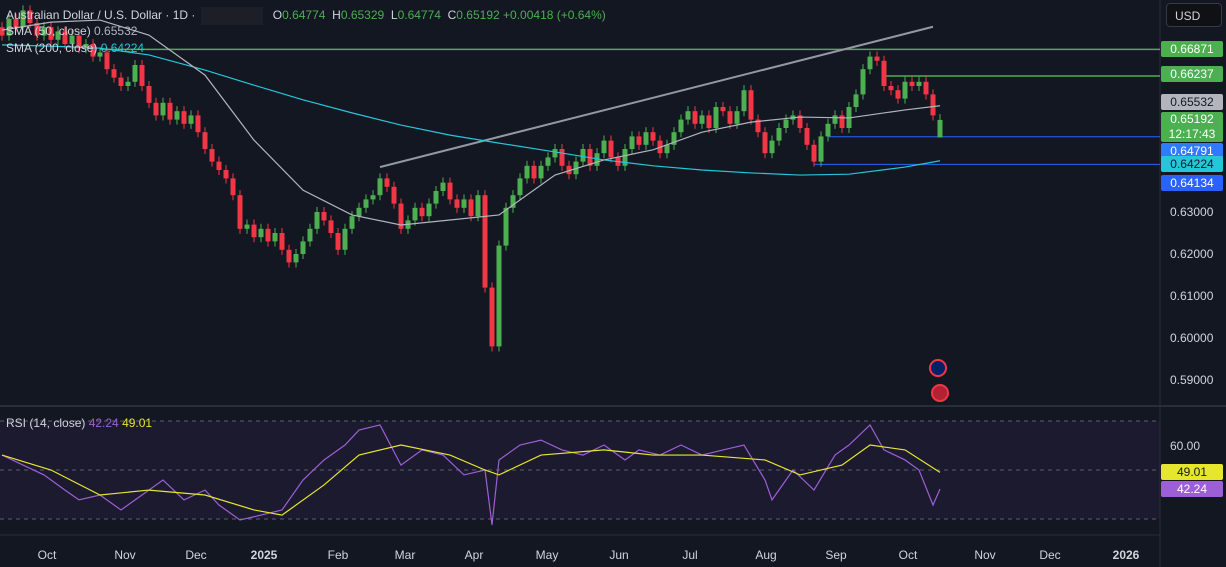 This screenshot has height=567, width=1226. Describe the element at coordinates (1192, 183) in the screenshot. I see `price-tag: 0.64134` at that location.